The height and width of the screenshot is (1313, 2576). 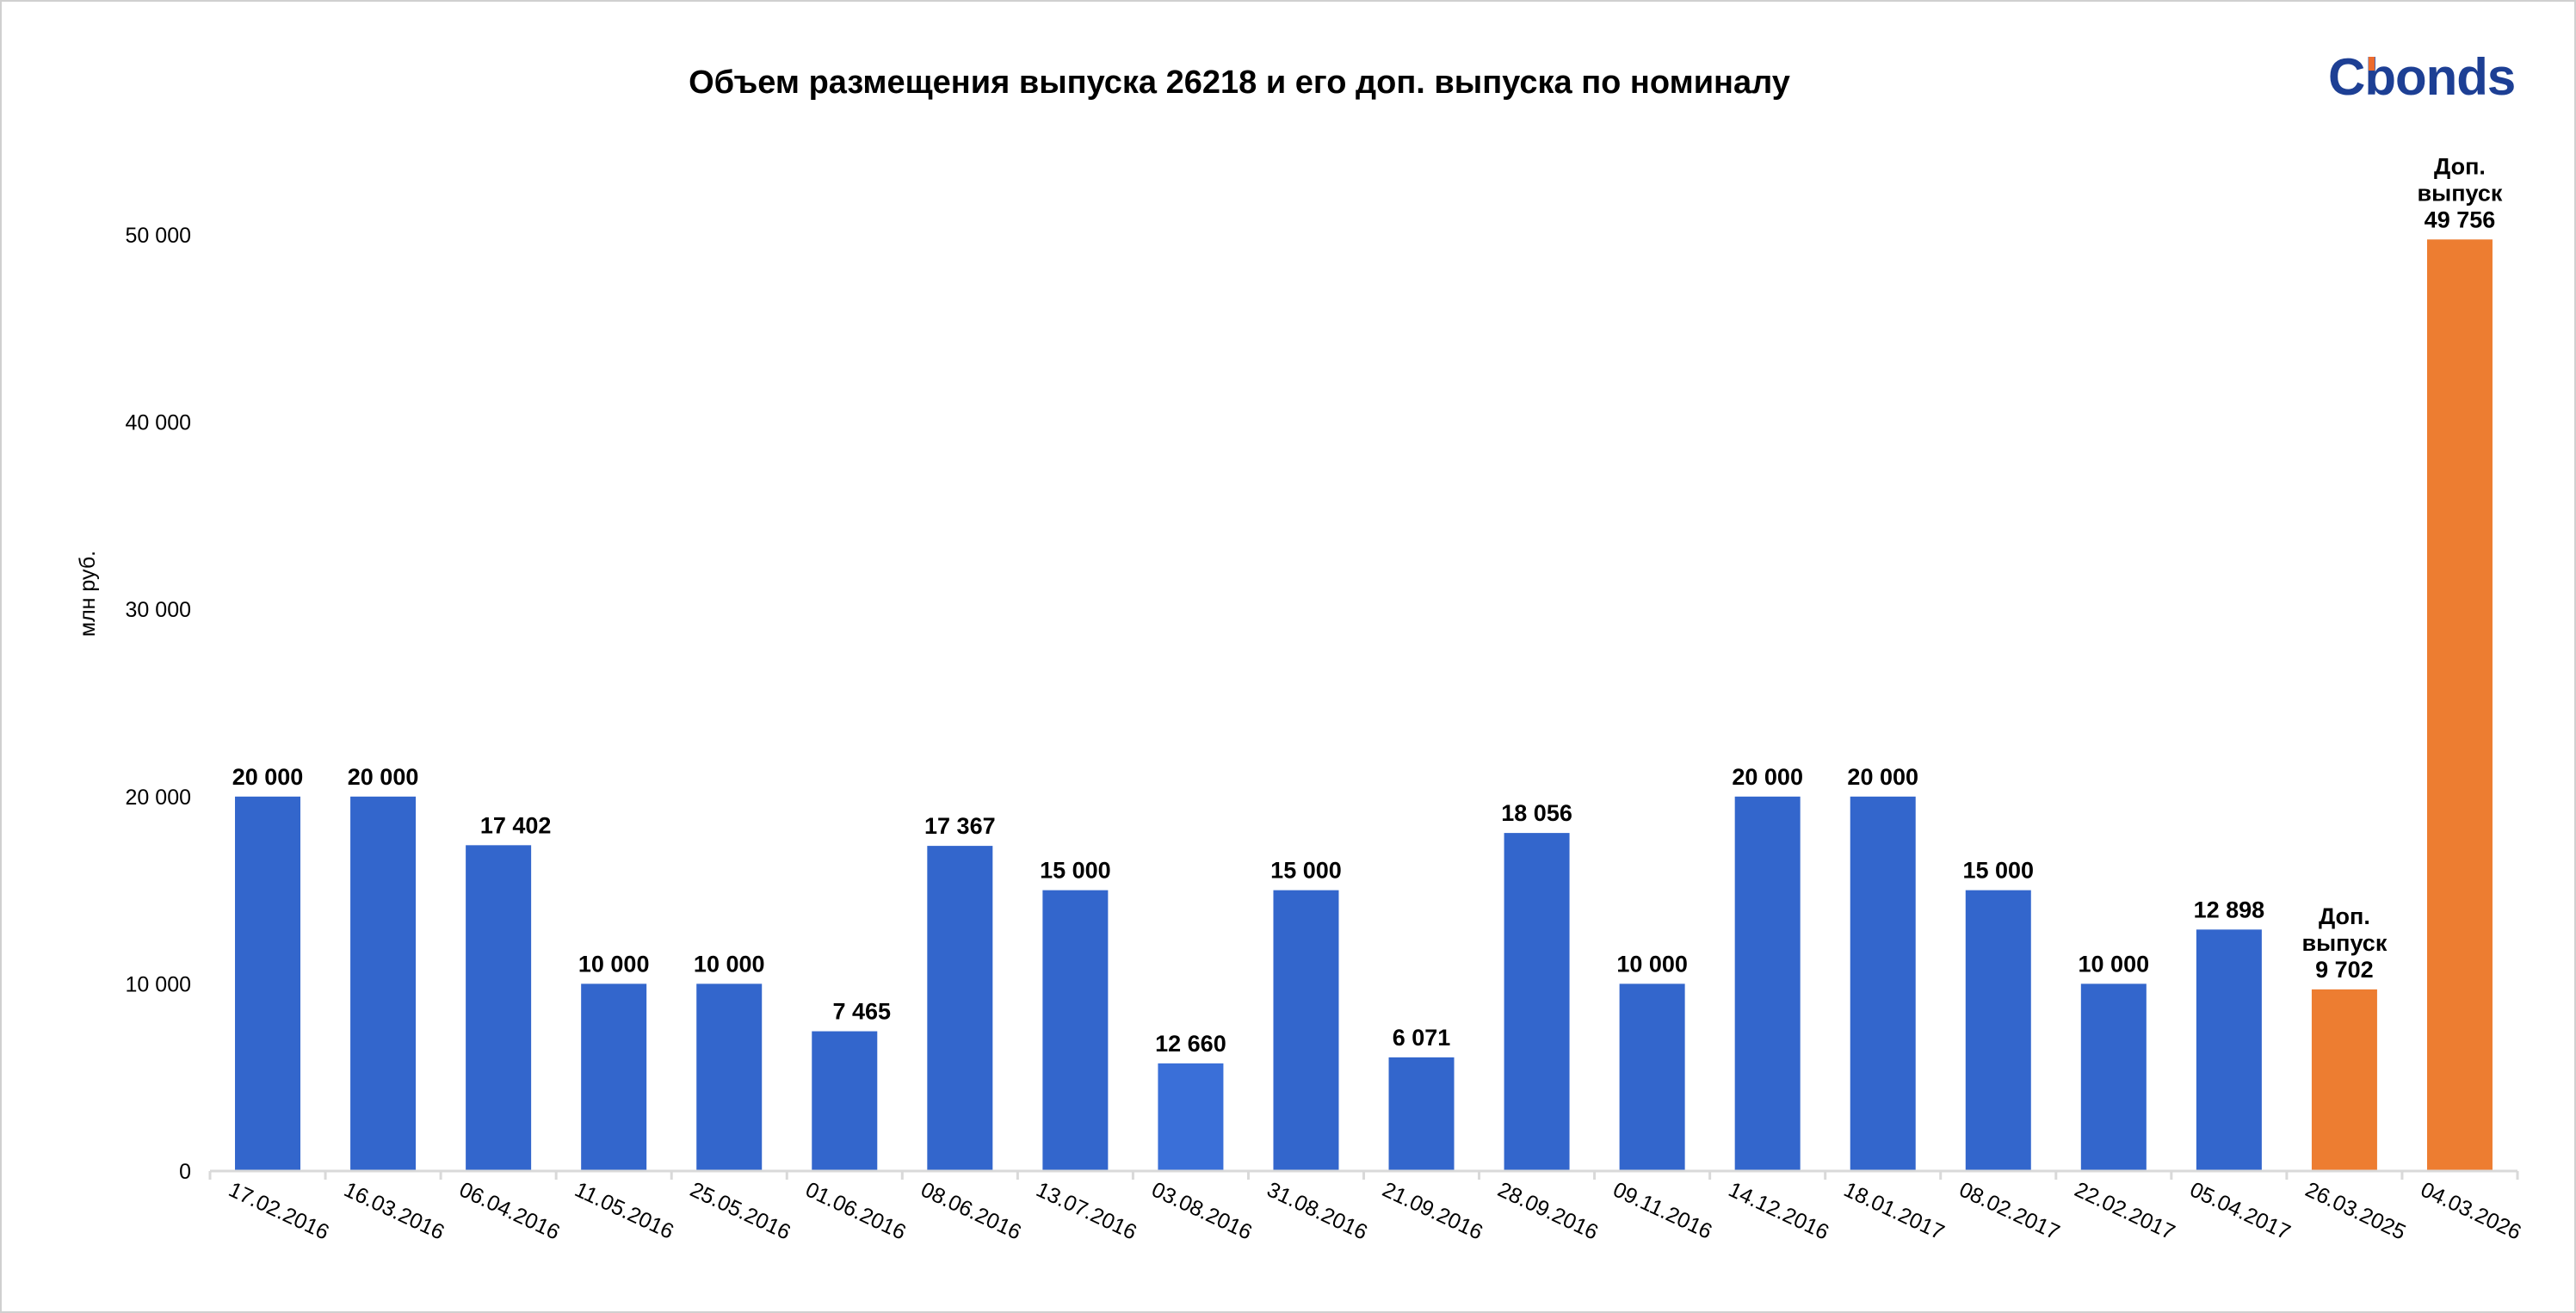 What do you see at coordinates (861, 1012) in the screenshot?
I see `data-label: 7 465` at bounding box center [861, 1012].